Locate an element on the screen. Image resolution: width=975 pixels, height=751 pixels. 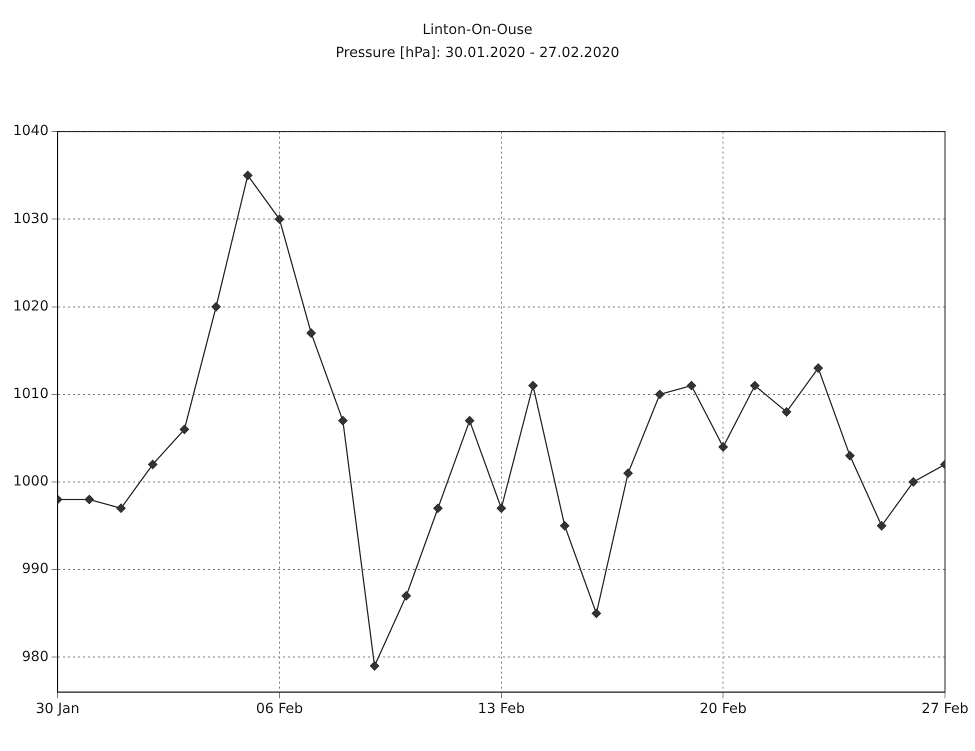
y-tick-label: 1020 is located at coordinates (30, 306).